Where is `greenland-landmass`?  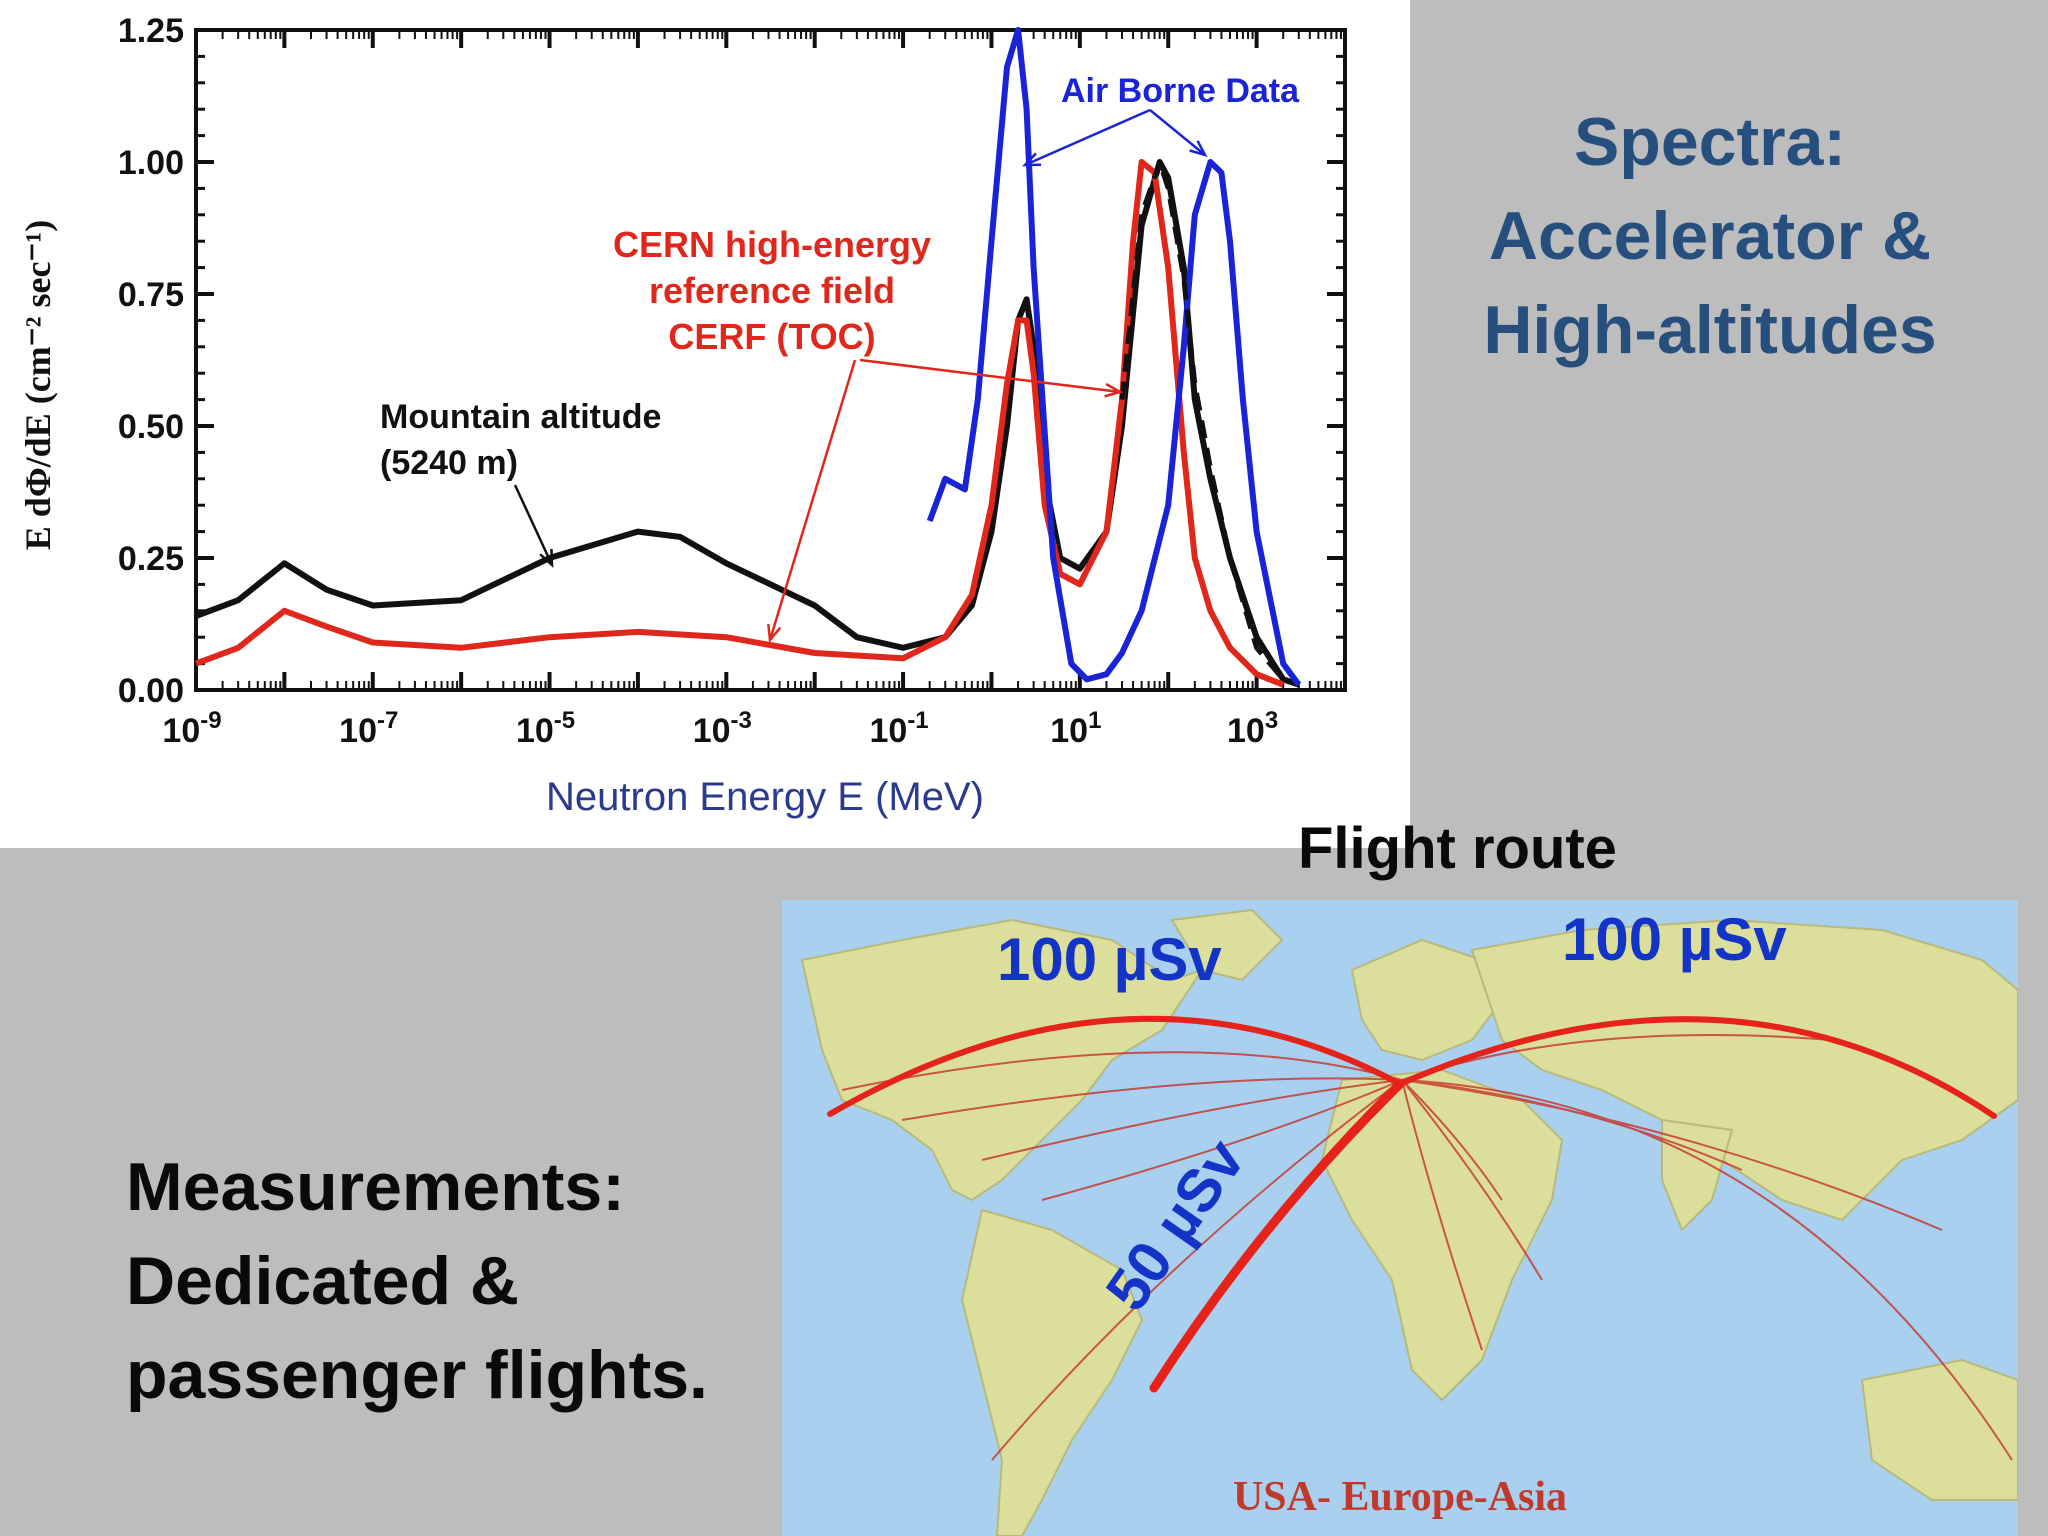
greenland-landmass is located at coordinates (1227, 945).